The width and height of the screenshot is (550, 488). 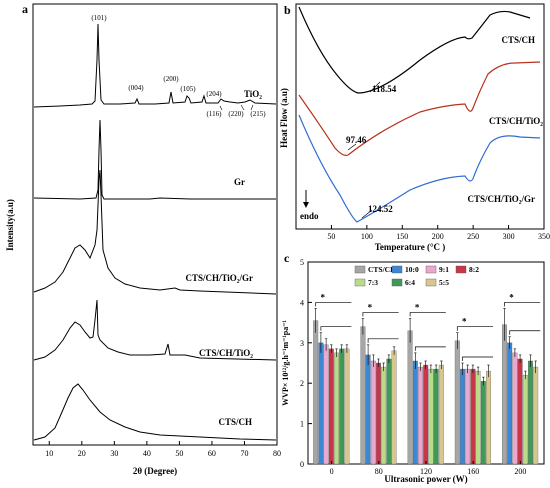 What do you see at coordinates (284, 118) in the screenshot?
I see `panel-b-ylabel: Heat Flow (a.u)` at bounding box center [284, 118].